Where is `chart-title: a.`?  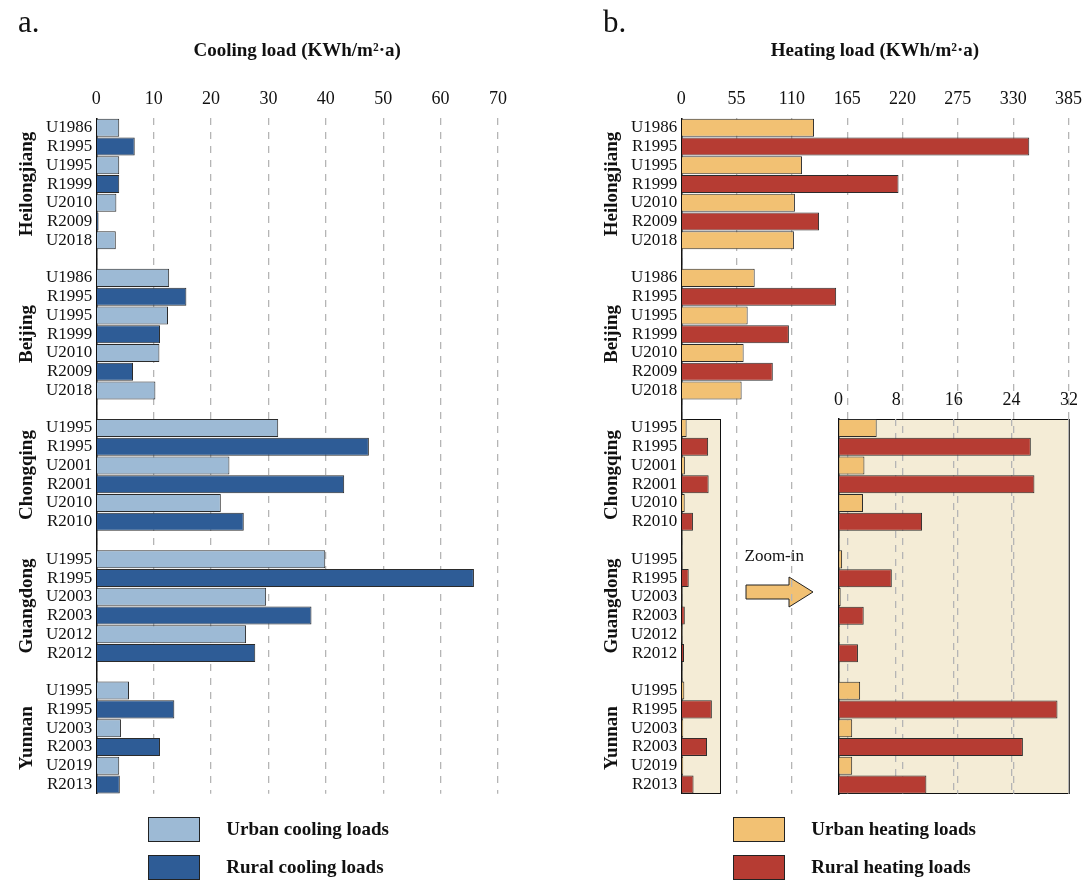
chart-title: a. is located at coordinates (29, 22).